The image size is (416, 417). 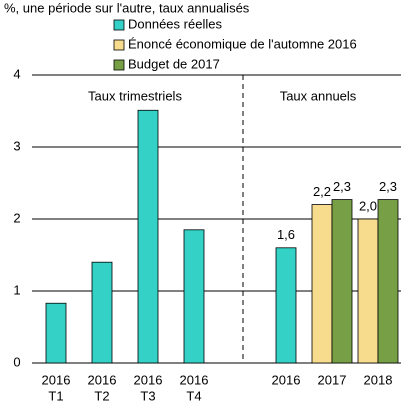 What do you see at coordinates (242, 43) in the screenshot?
I see `legend-label: Énoncé économique de l'automne 2016` at bounding box center [242, 43].